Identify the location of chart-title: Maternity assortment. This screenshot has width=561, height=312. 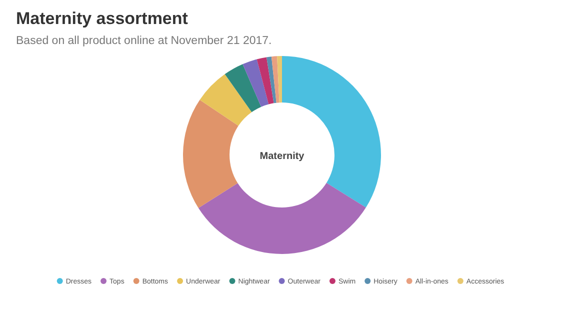
(102, 18).